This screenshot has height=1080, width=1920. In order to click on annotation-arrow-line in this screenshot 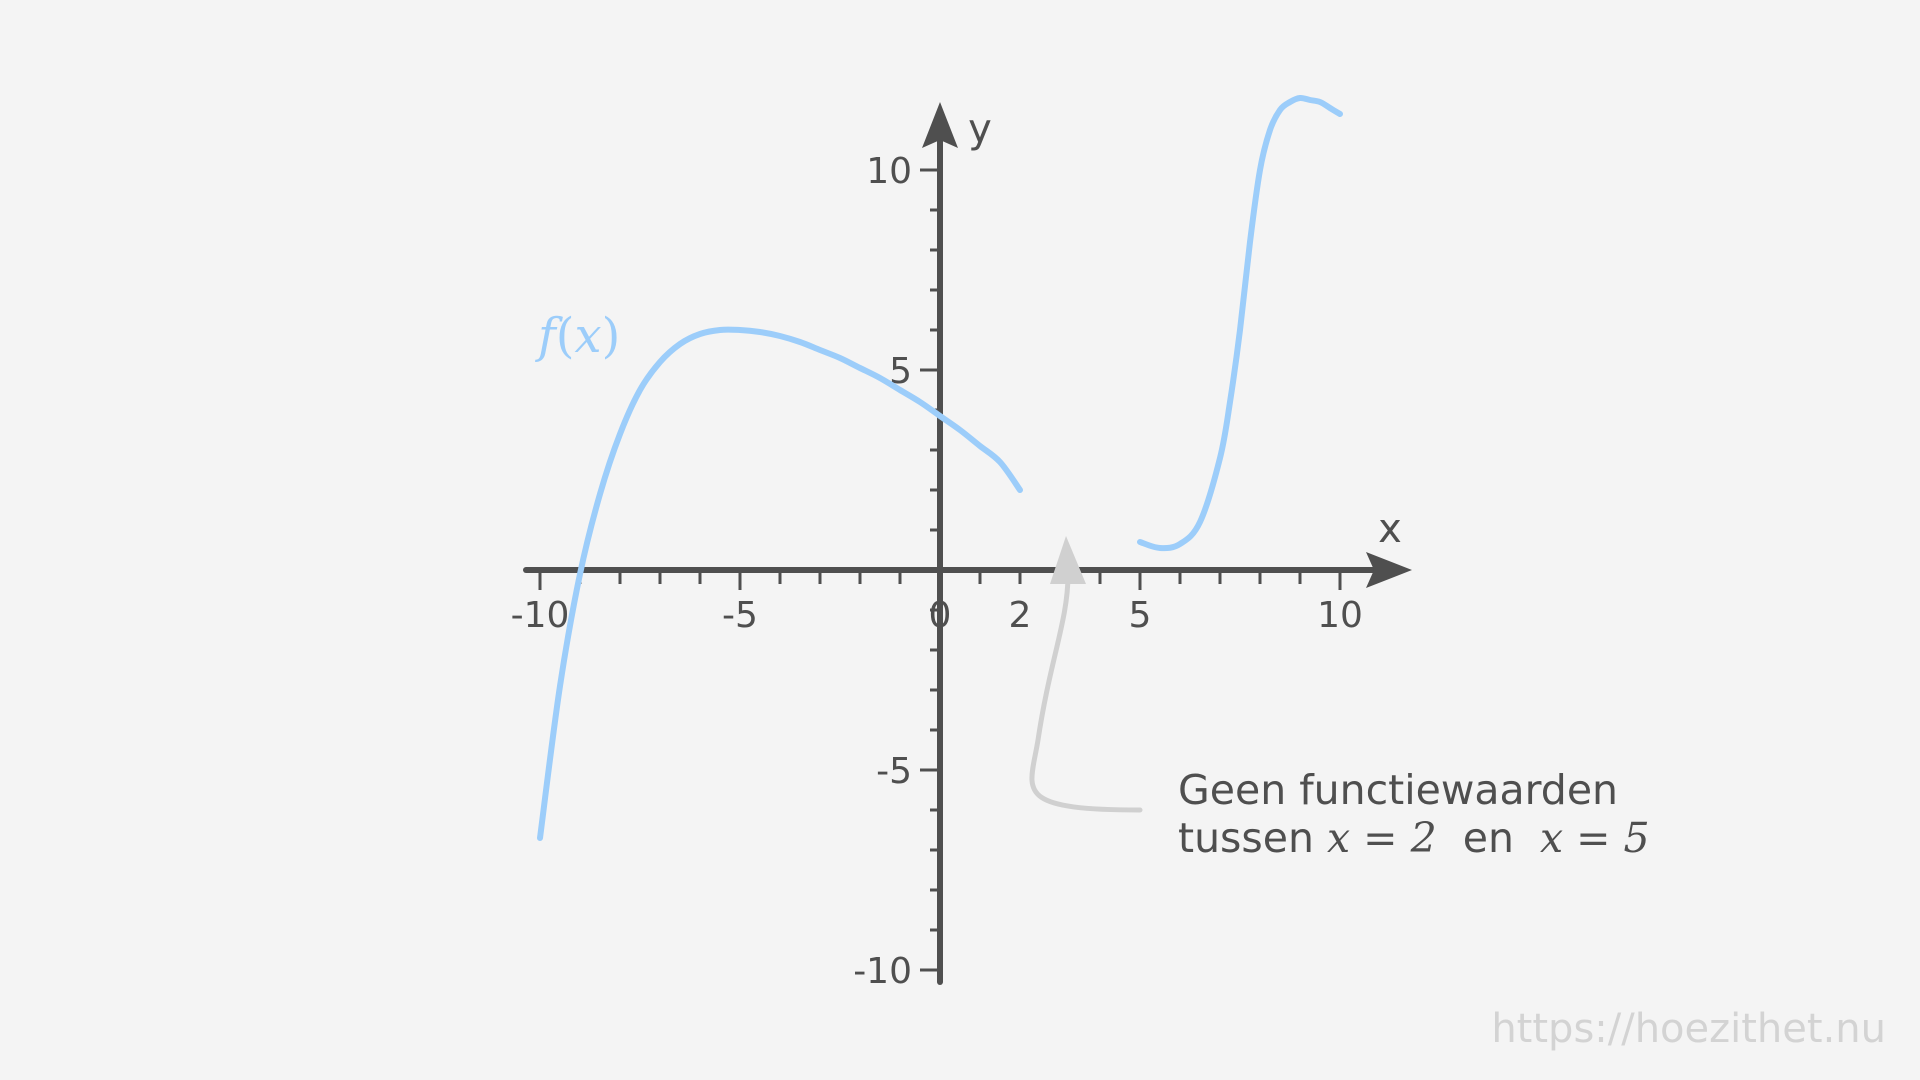, I will do `click(1086, 692)`.